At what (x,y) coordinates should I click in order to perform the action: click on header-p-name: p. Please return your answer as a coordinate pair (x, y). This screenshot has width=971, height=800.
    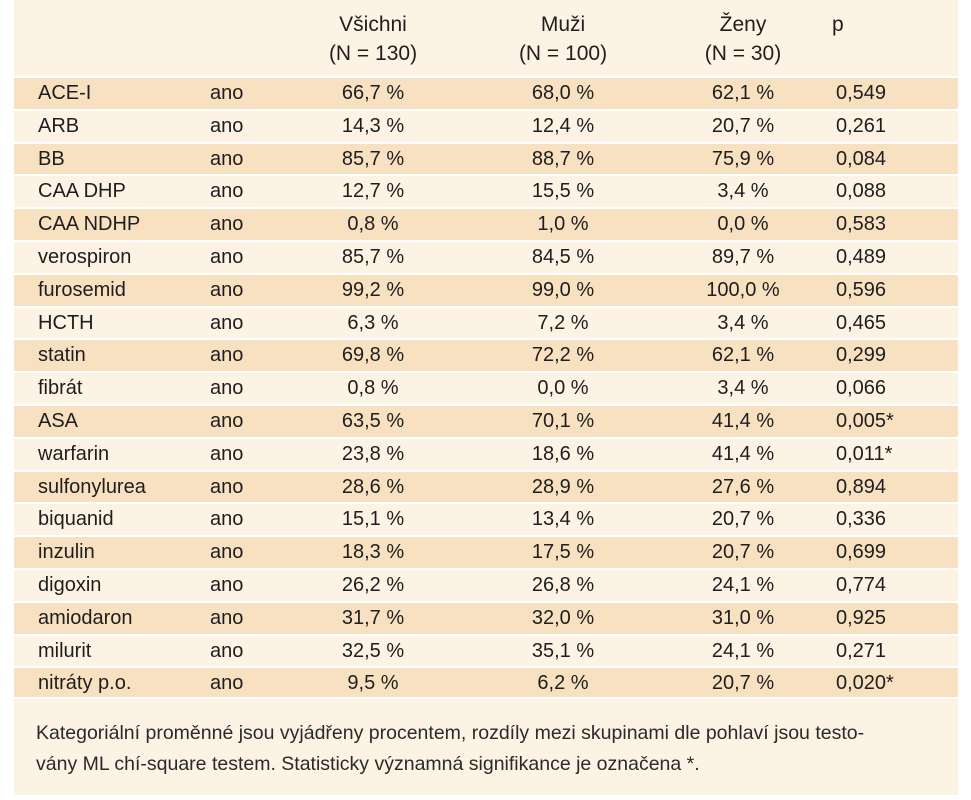
    Looking at the image, I should click on (838, 24).